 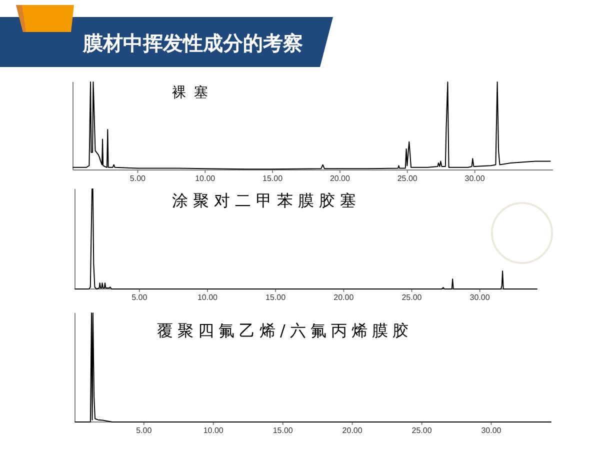 What do you see at coordinates (285, 330) in the screenshot?
I see `text: 覆聚四氟乙烯/六氟丙烯膜胶` at bounding box center [285, 330].